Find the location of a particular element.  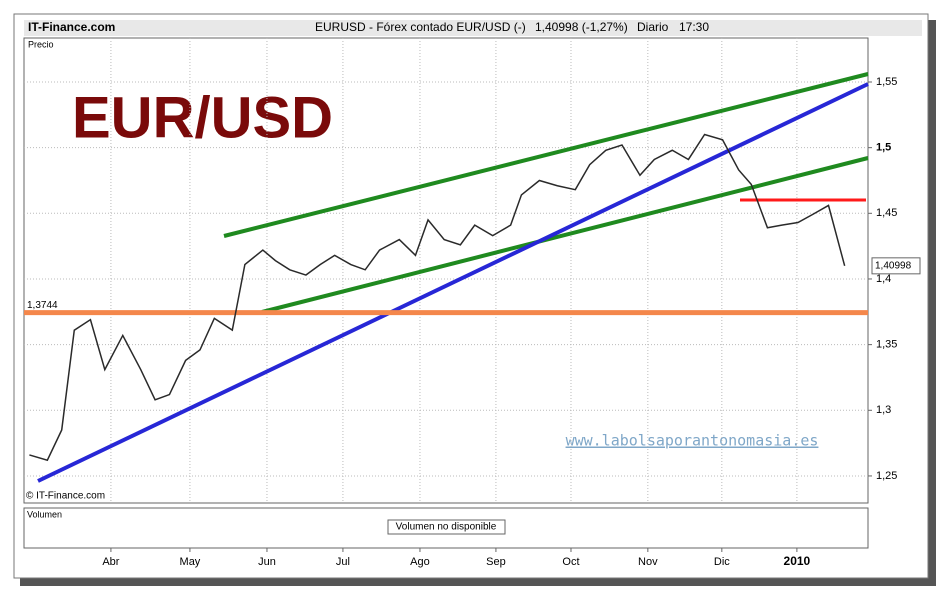

time: 17:30 is located at coordinates (694, 27).